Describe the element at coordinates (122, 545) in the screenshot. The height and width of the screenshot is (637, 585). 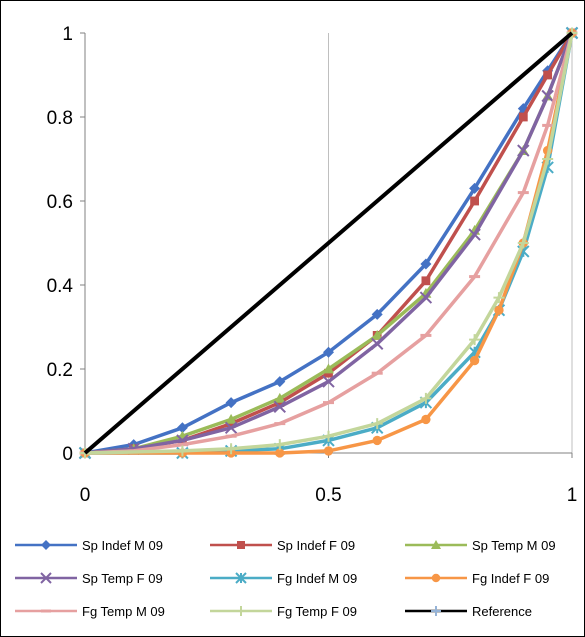
I see `legend-label: Sp Indef M 09` at that location.